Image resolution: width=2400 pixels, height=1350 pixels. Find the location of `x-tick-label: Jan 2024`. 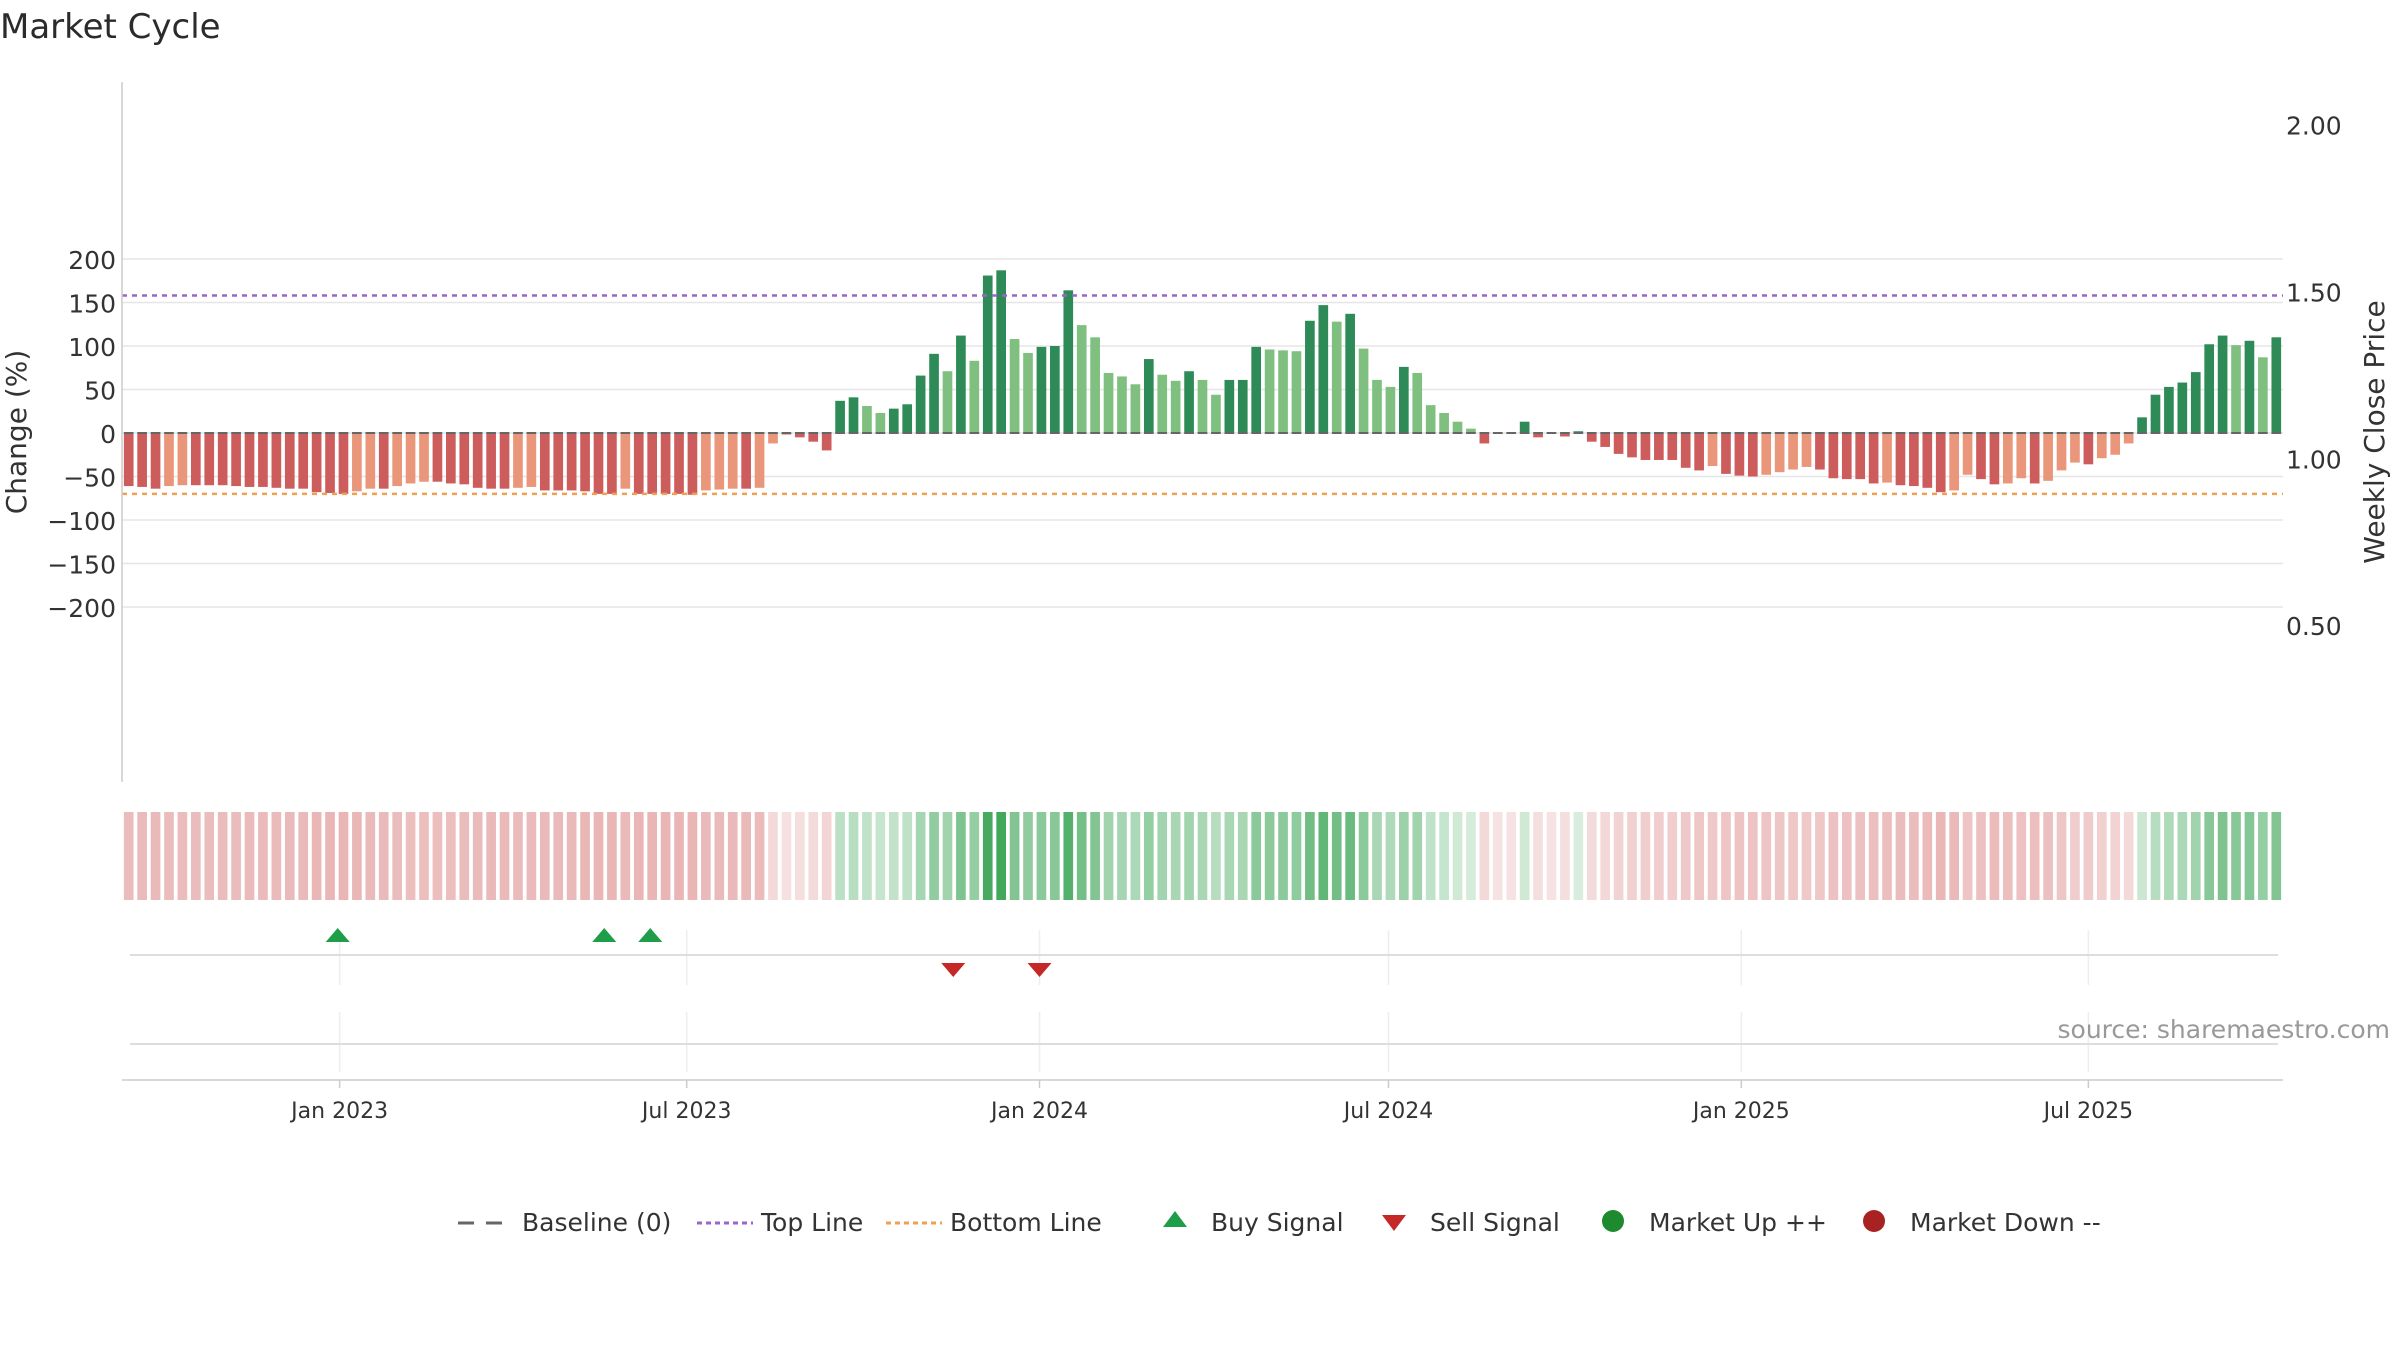

x-tick-label: Jan 2024 is located at coordinates (1038, 1111).